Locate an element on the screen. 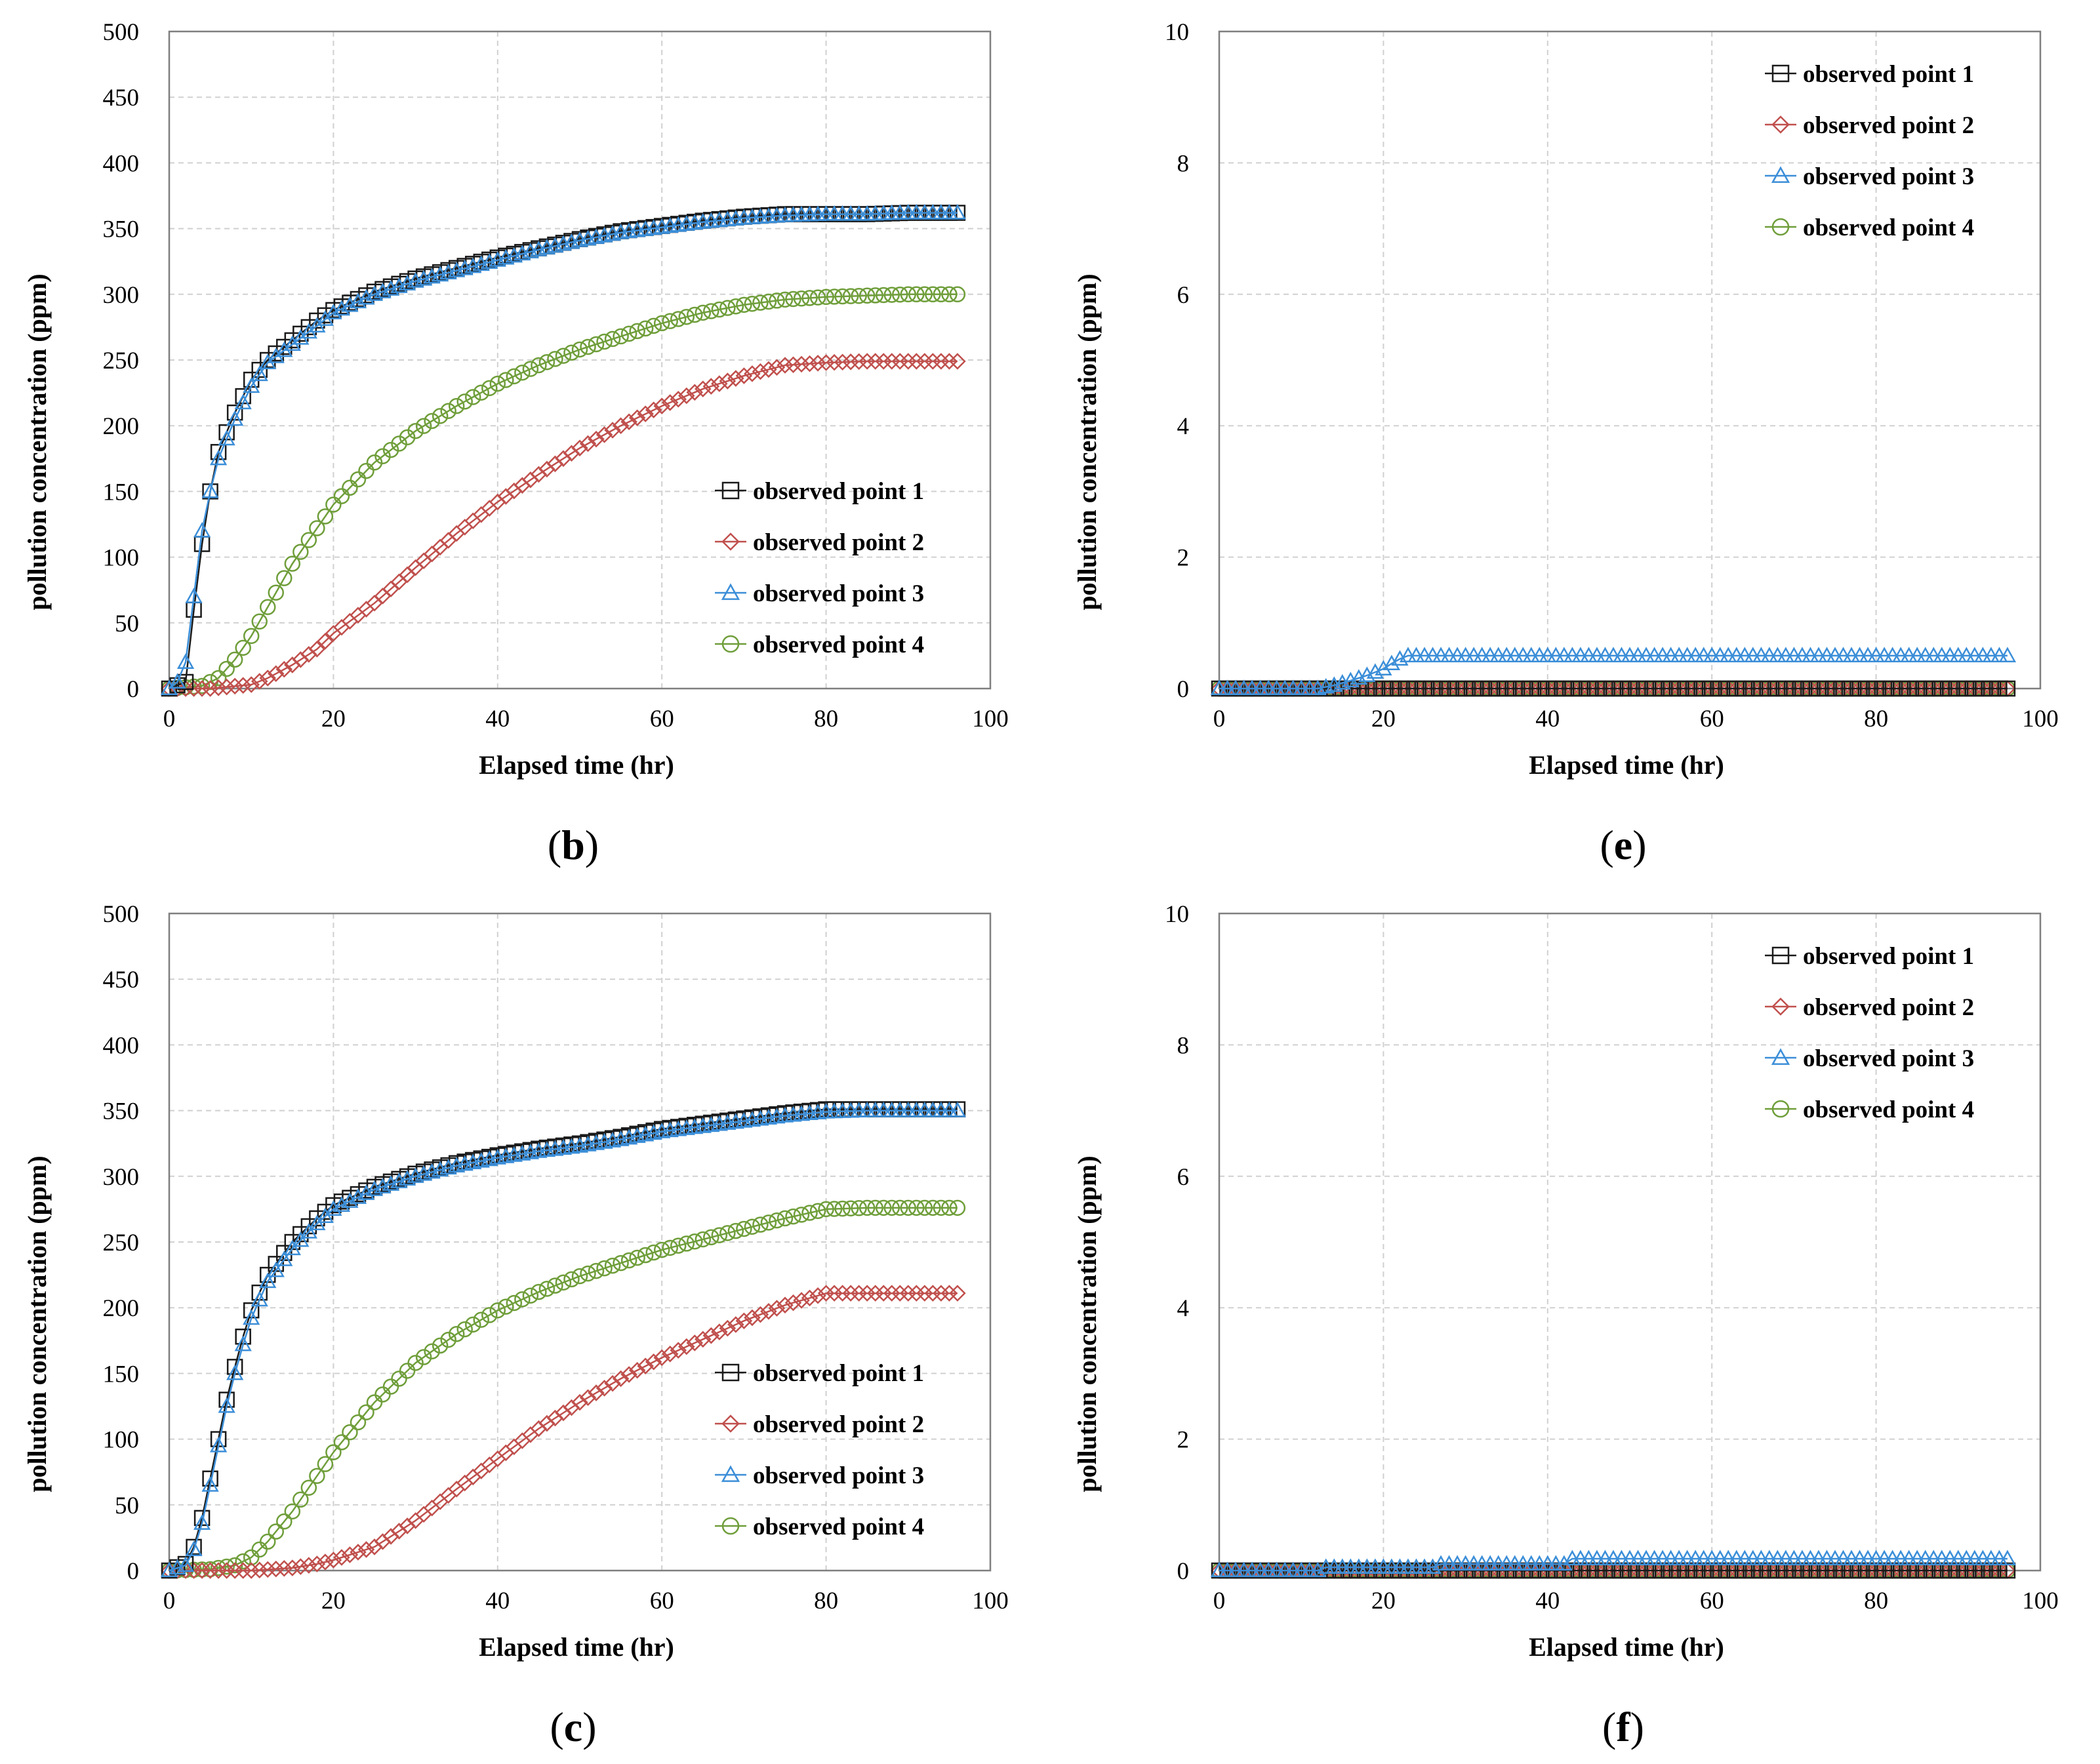  x-tick-label-c: 60 is located at coordinates (662, 1601).